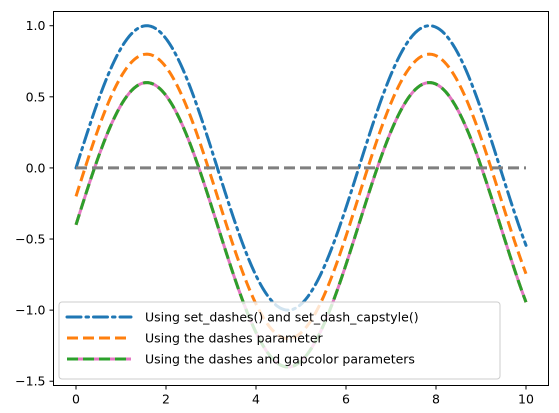  Describe the element at coordinates (346, 399) in the screenshot. I see `x-tick-label: 6` at that location.